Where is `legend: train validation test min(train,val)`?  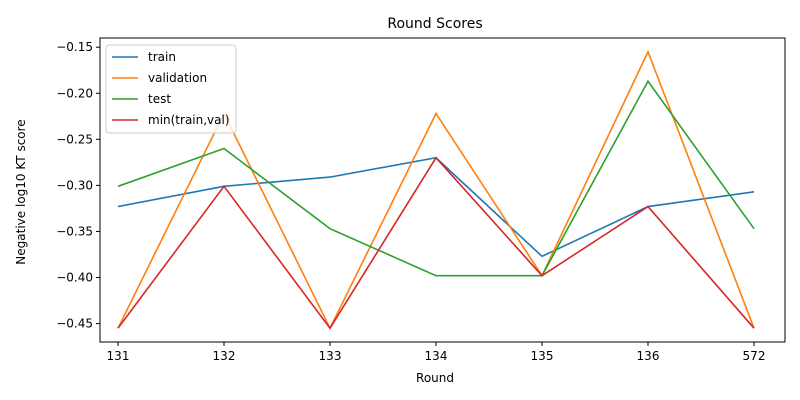
legend: train validation test min(train,val) is located at coordinates (171, 89).